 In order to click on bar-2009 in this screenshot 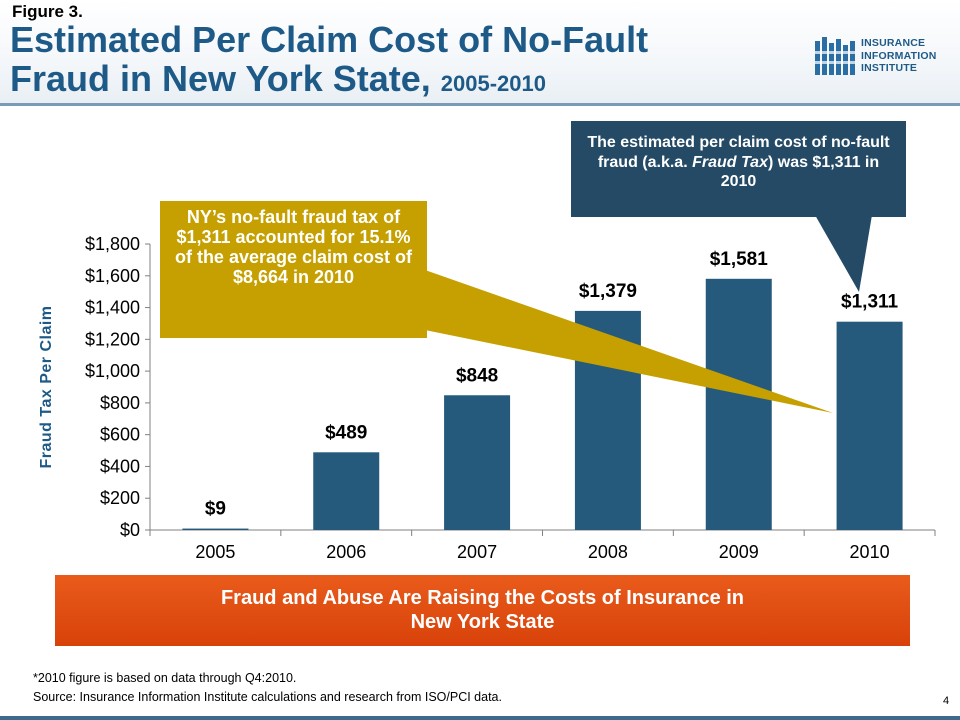, I will do `click(738, 404)`.